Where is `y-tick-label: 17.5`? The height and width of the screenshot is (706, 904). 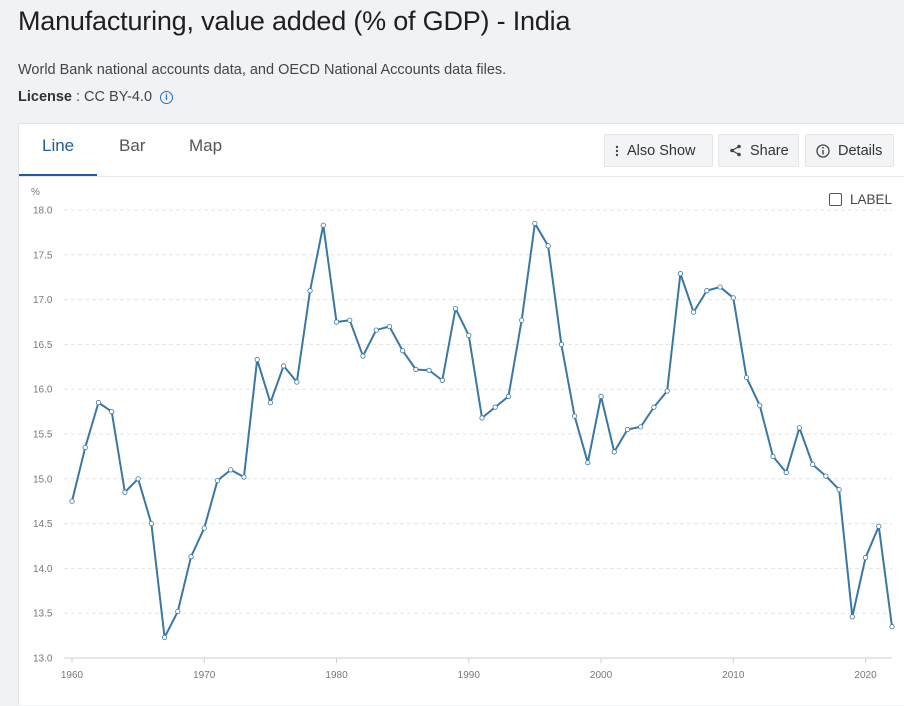 y-tick-label: 17.5 is located at coordinates (43, 255).